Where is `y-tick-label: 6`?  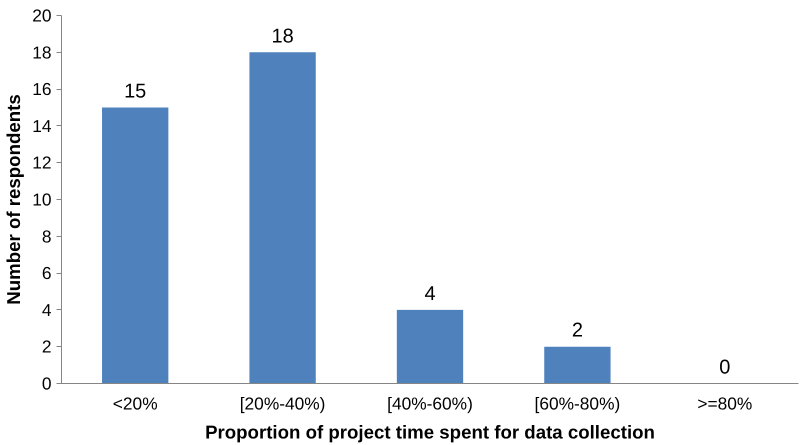 y-tick-label: 6 is located at coordinates (47, 273).